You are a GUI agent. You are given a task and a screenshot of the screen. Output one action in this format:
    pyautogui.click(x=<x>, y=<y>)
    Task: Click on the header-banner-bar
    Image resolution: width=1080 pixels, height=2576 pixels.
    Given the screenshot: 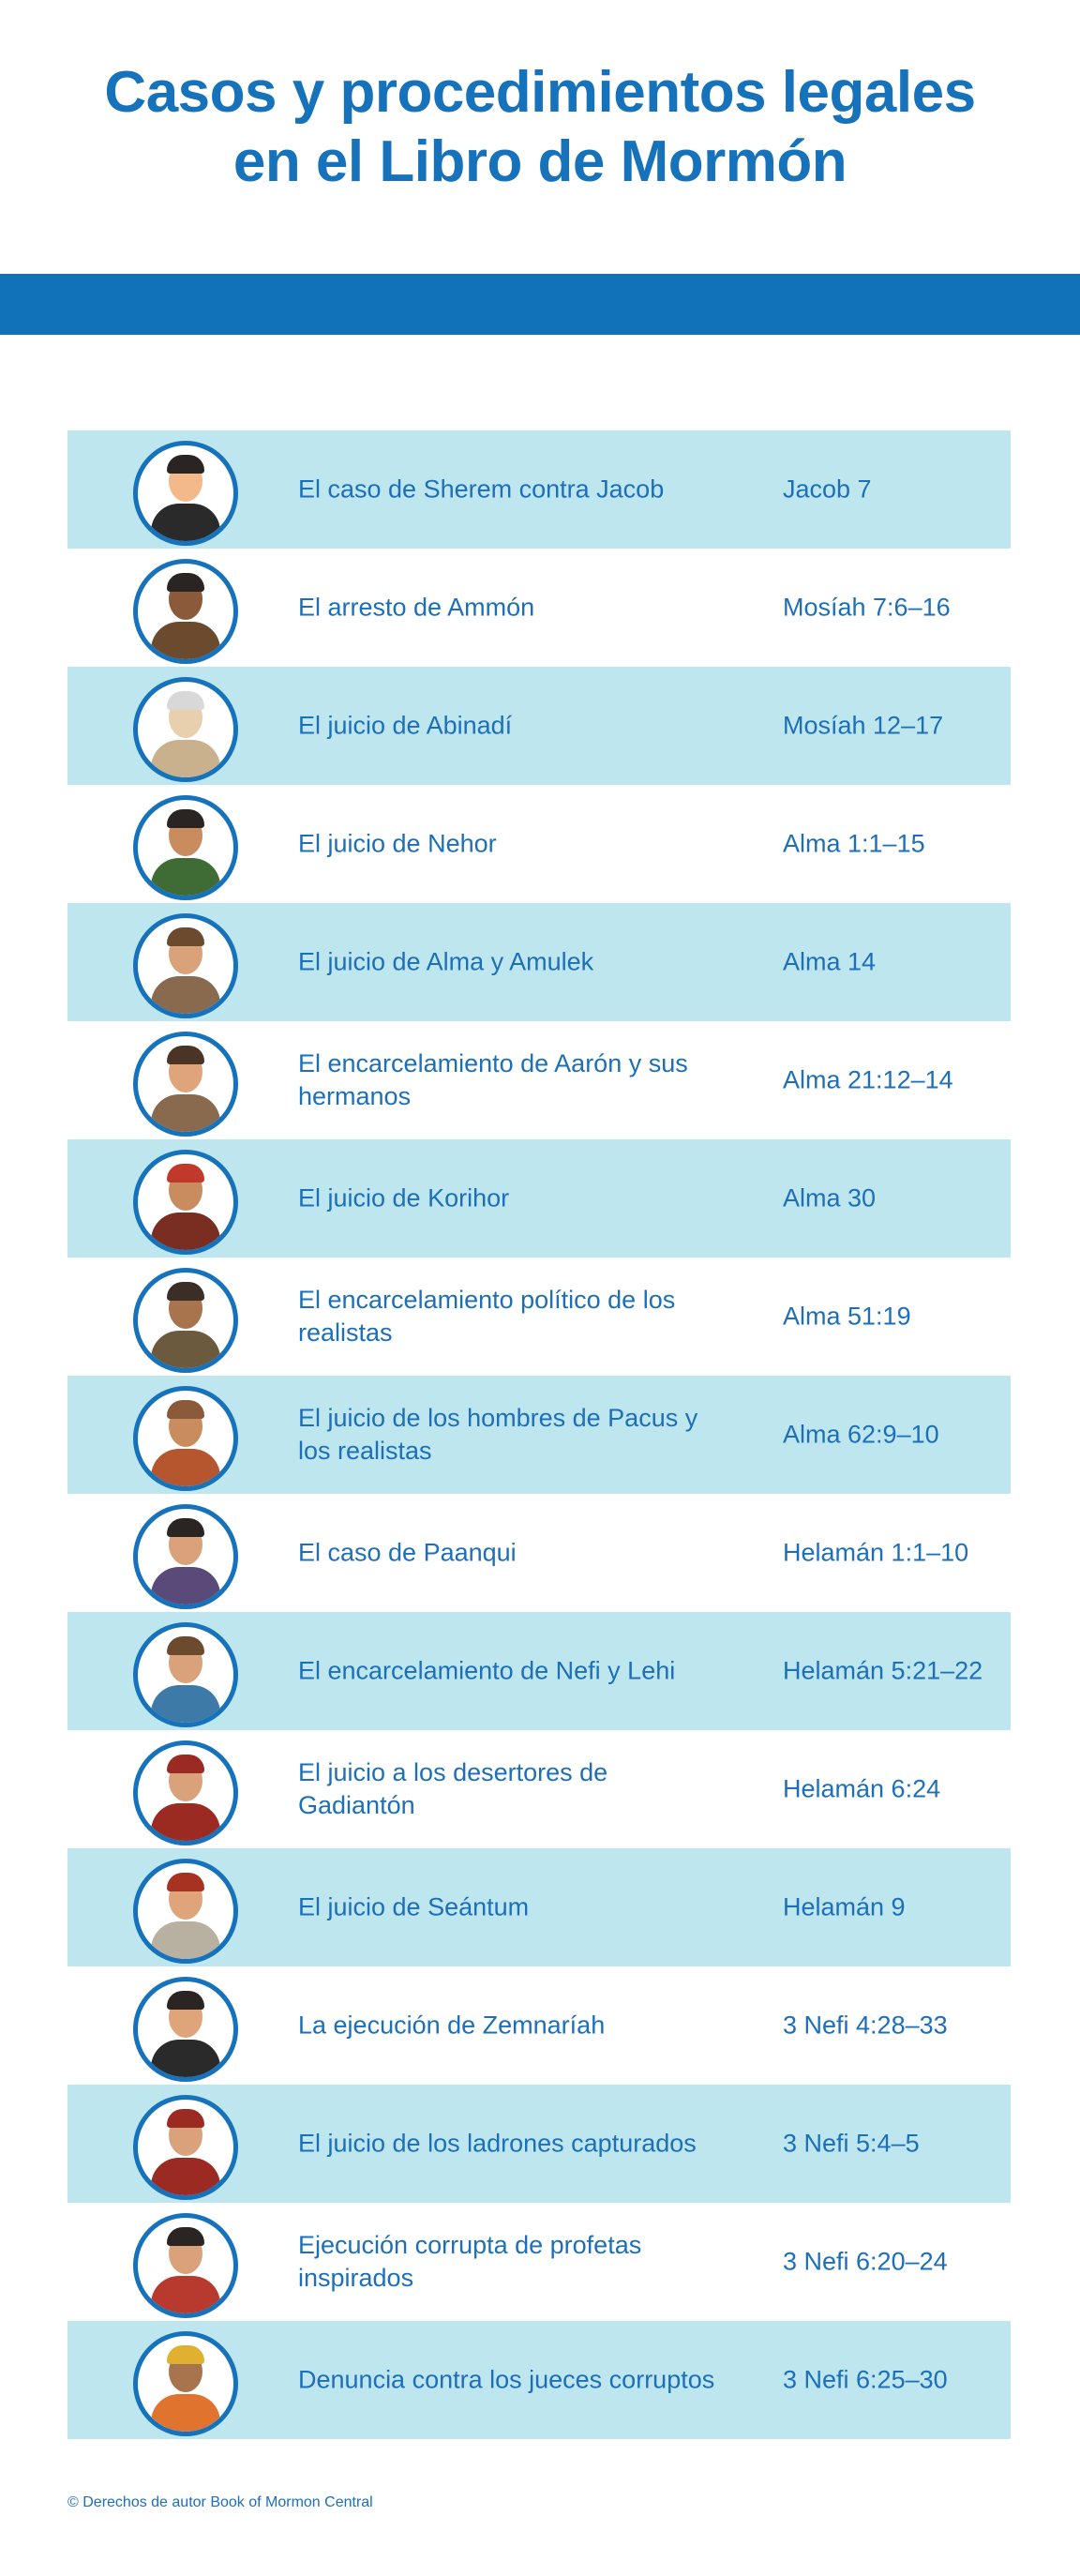 What is the action you would take?
    pyautogui.click(x=540, y=304)
    